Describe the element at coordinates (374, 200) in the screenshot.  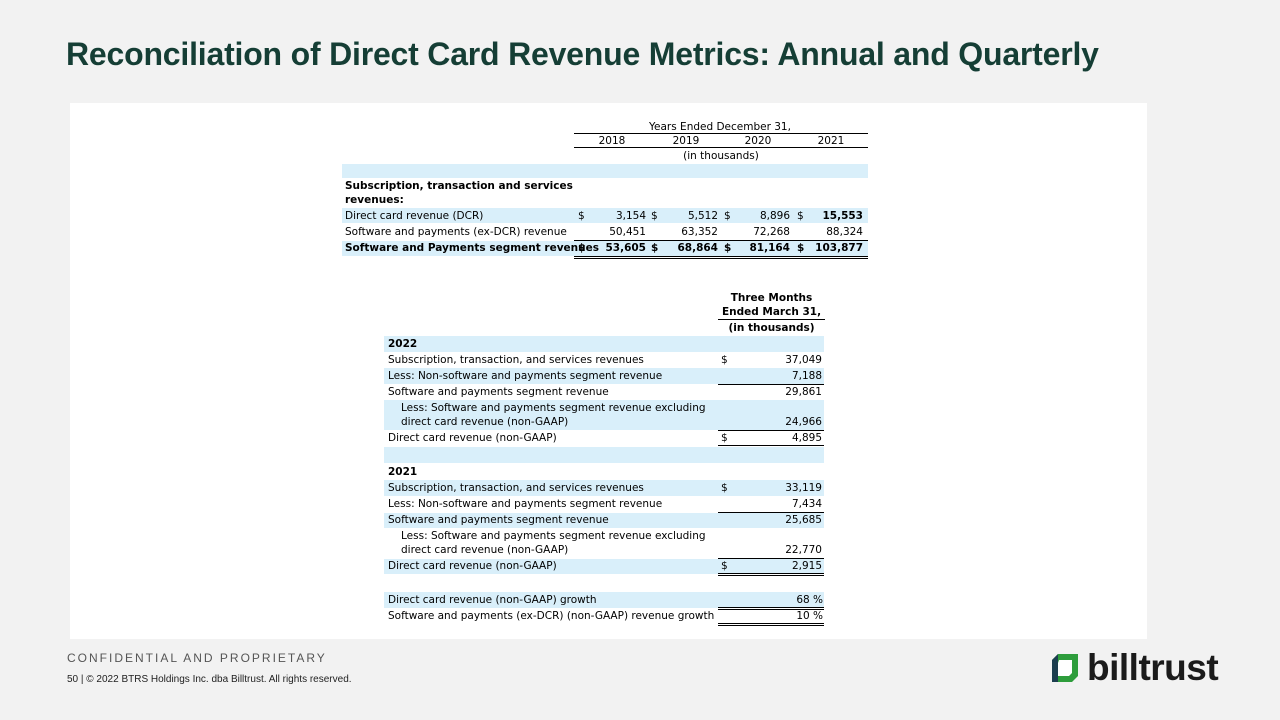
I see `section-label-line2: revenues:` at that location.